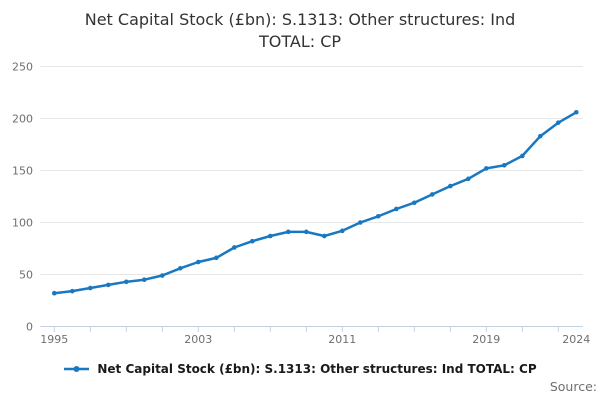  Describe the element at coordinates (54, 339) in the screenshot. I see `x-axis-label: 1995` at that location.